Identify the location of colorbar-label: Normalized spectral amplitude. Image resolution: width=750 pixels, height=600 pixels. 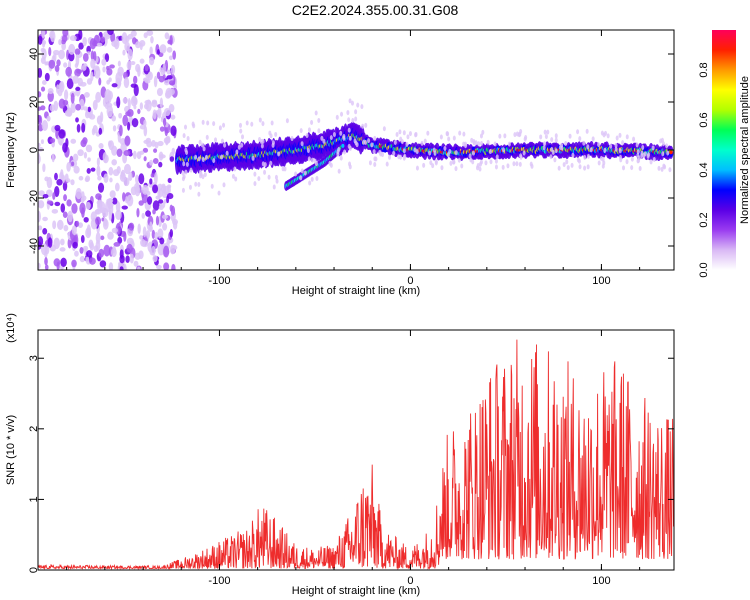
(744, 150).